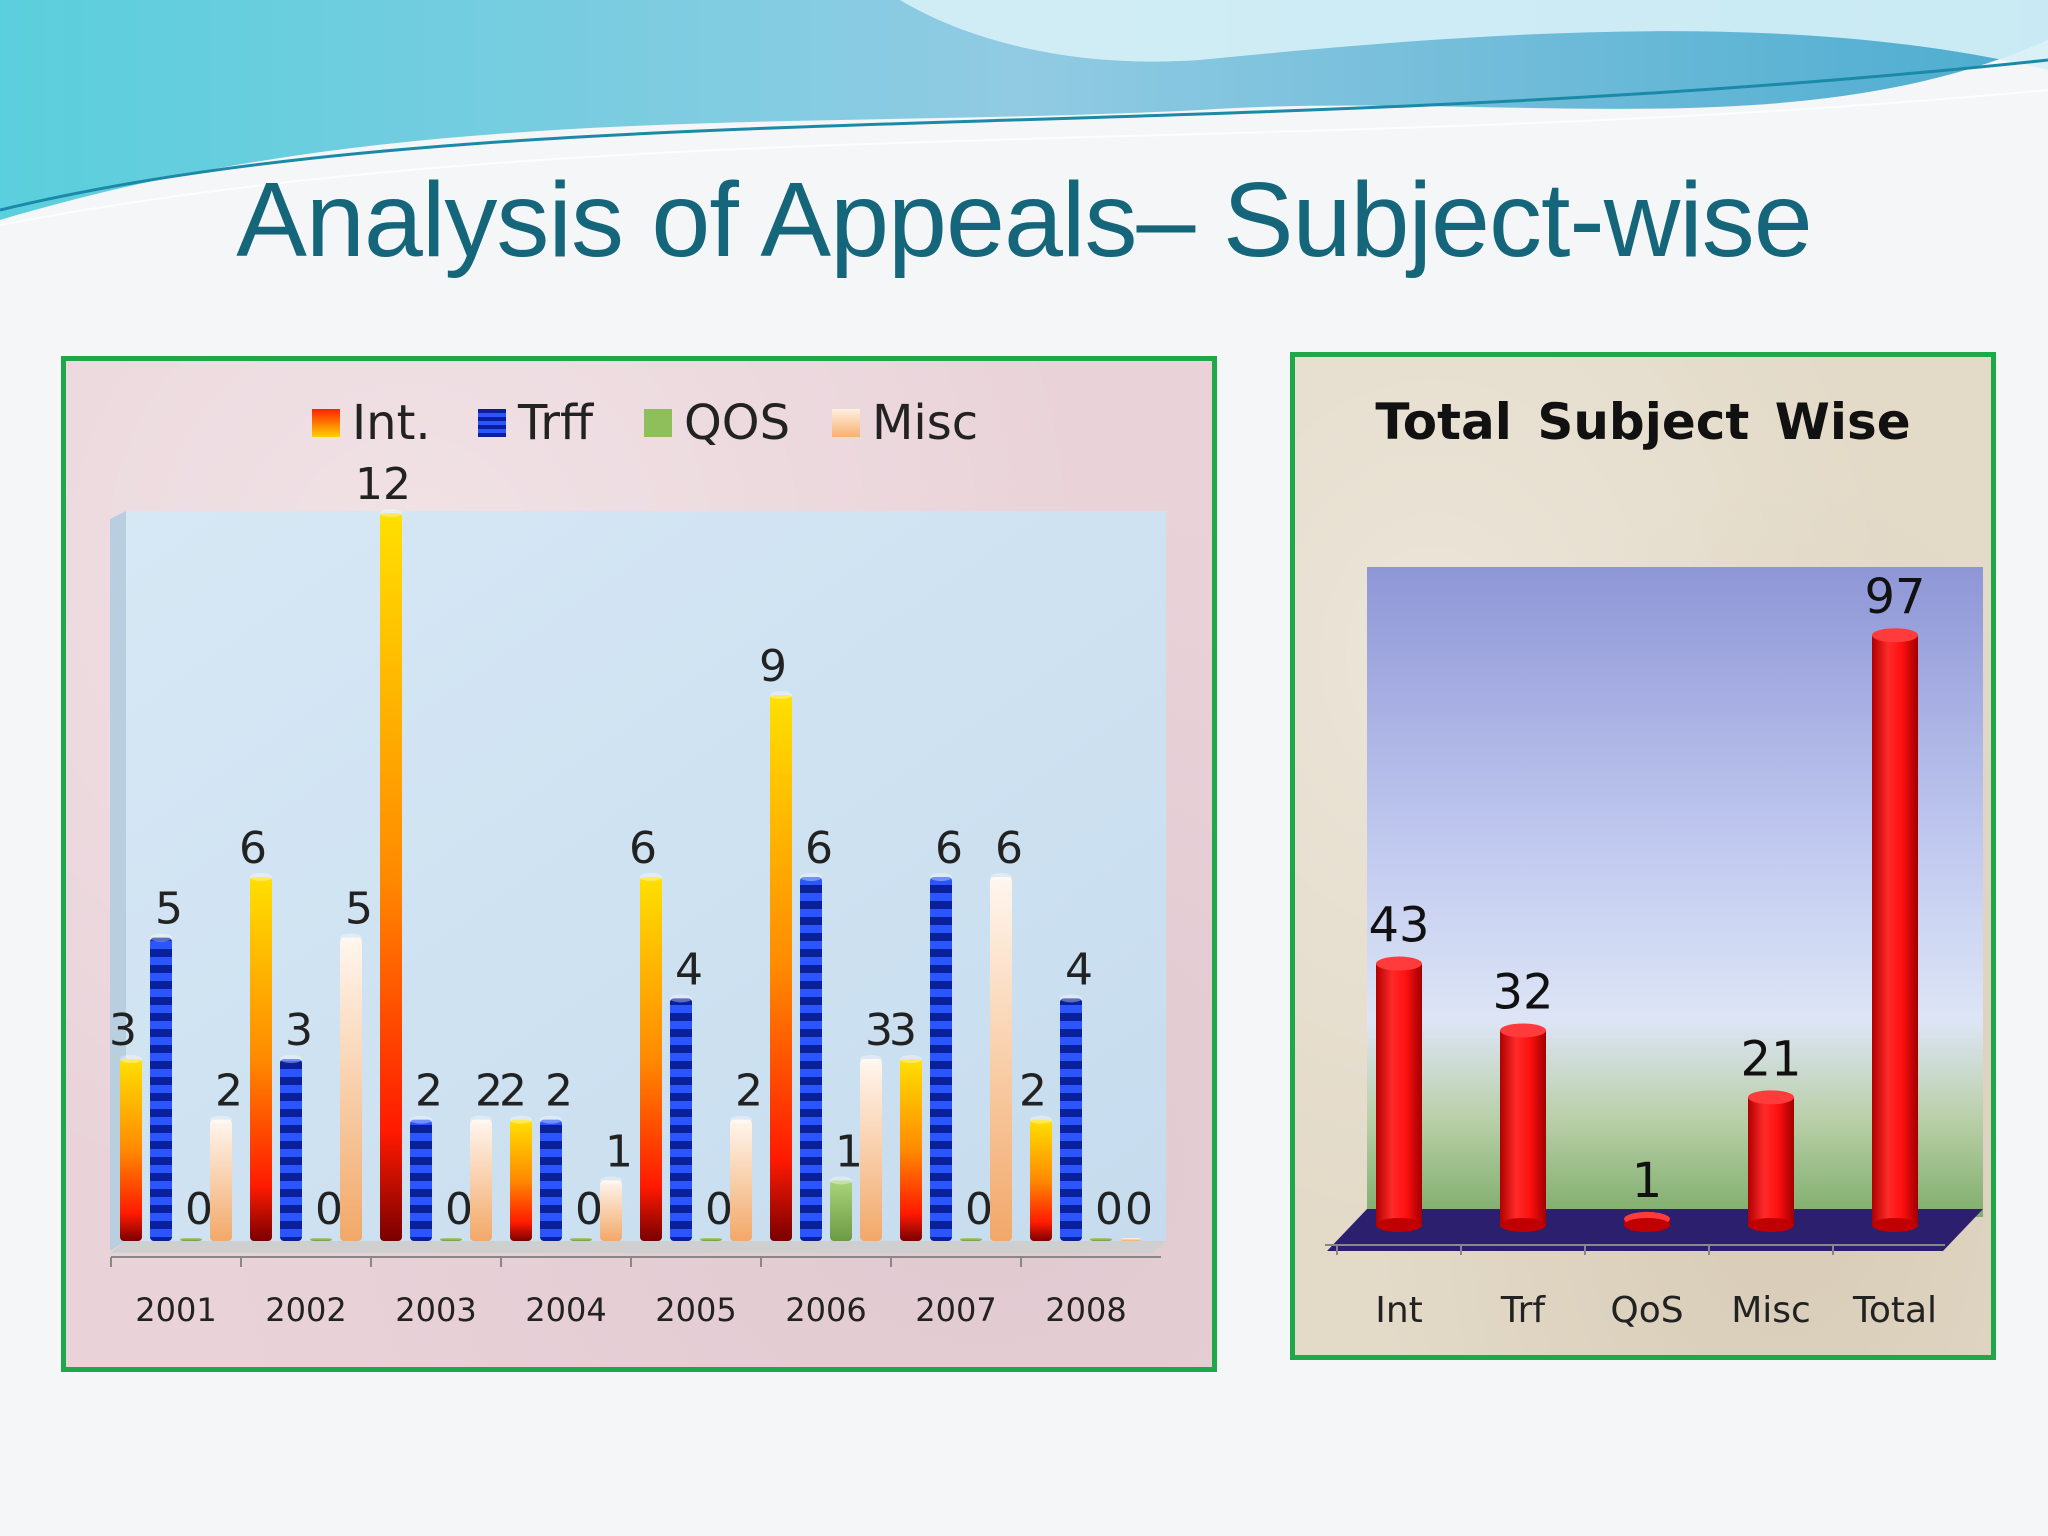  What do you see at coordinates (435, 1310) in the screenshot?
I see `x-tick-label: 2003` at bounding box center [435, 1310].